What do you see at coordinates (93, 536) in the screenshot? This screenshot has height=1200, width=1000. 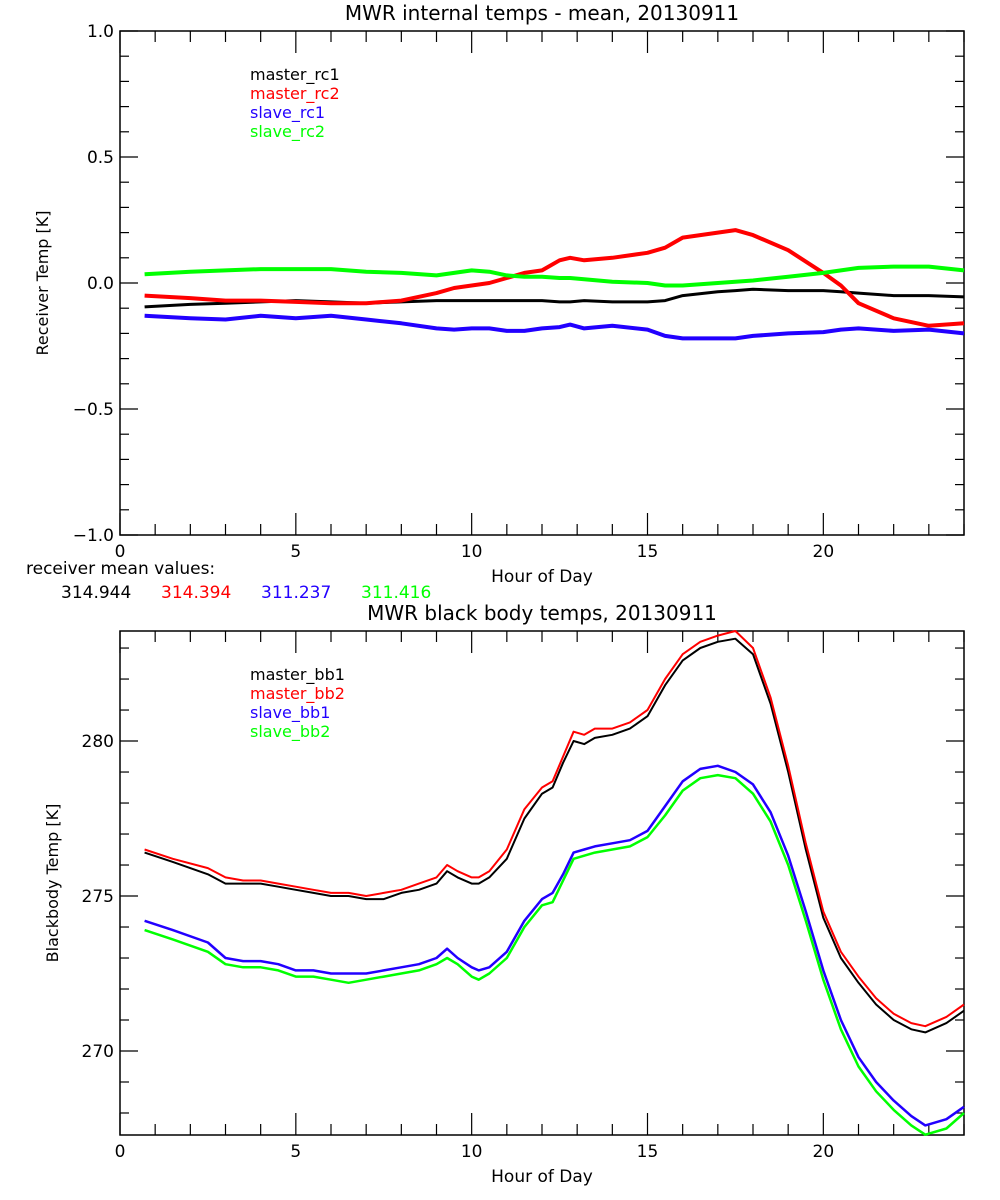 I see `y-tick-label: −1.0` at bounding box center [93, 536].